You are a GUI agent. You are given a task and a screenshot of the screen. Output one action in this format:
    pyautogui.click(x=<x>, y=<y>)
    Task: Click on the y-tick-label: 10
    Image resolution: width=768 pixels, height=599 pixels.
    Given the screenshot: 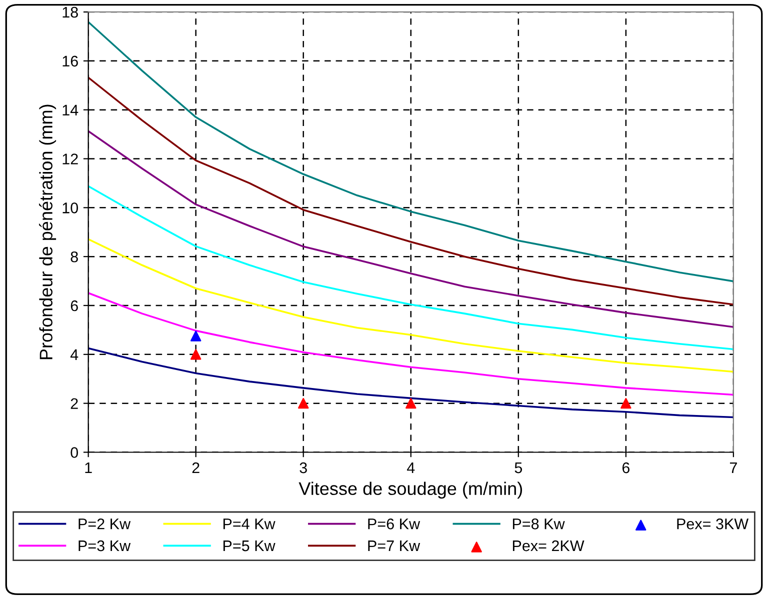 What is the action you would take?
    pyautogui.click(x=70, y=208)
    